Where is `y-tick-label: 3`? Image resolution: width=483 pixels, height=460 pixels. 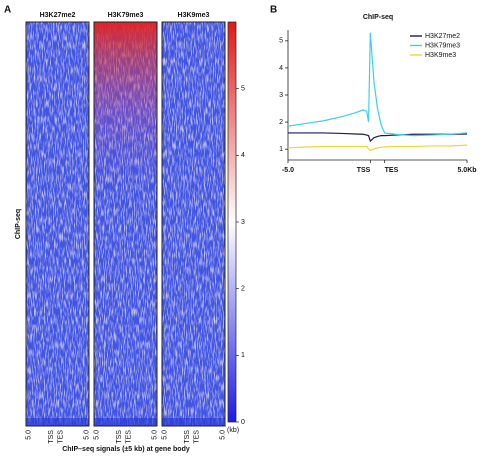
y-tick-label: 3 is located at coordinates (281, 95).